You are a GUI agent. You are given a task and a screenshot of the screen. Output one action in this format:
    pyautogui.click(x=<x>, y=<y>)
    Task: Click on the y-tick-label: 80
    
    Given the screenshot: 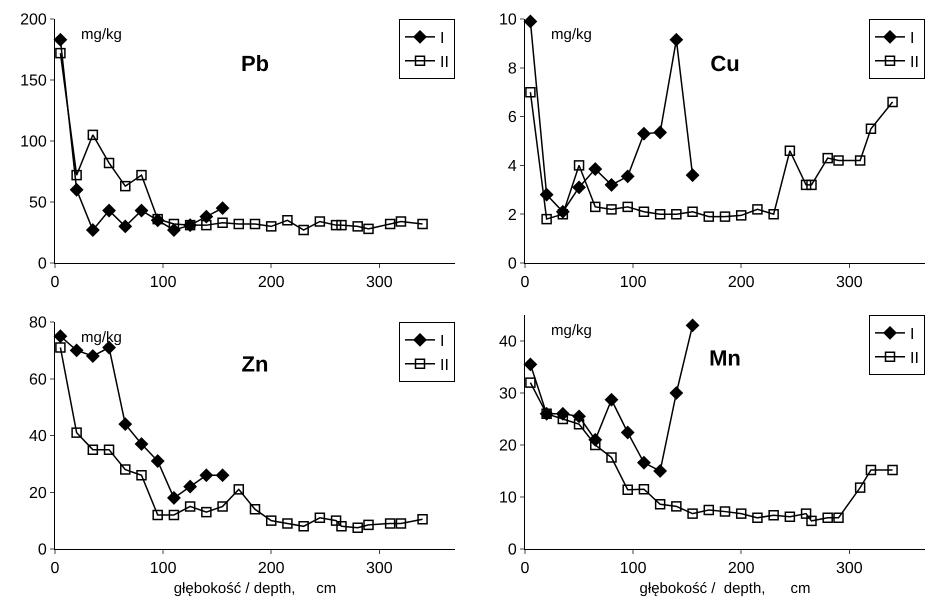 What is the action you would take?
    pyautogui.click(x=38, y=323)
    